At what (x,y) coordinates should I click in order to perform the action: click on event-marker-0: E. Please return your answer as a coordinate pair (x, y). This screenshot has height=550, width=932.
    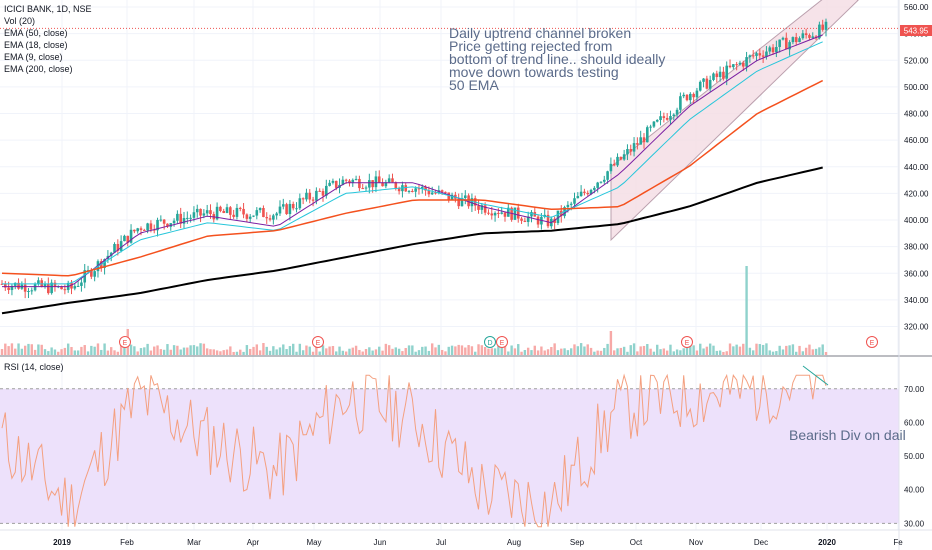
    Looking at the image, I should click on (125, 342).